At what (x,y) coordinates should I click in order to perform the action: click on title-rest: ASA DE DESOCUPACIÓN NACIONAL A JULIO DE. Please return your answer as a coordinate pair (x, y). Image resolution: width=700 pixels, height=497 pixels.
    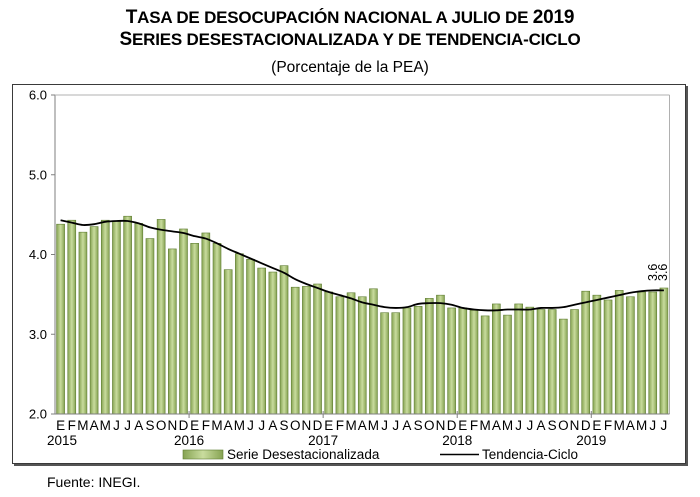
    Looking at the image, I should click on (335, 17).